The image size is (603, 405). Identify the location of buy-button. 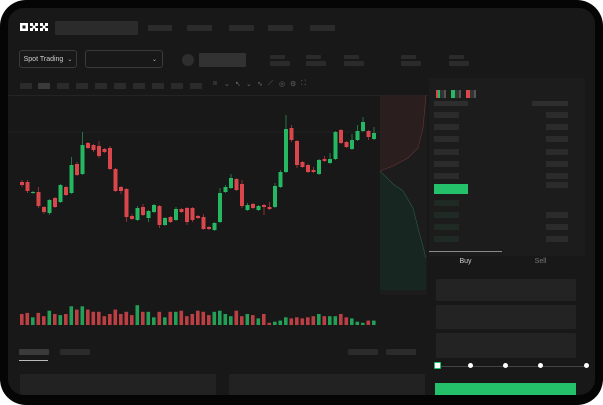
(505, 389).